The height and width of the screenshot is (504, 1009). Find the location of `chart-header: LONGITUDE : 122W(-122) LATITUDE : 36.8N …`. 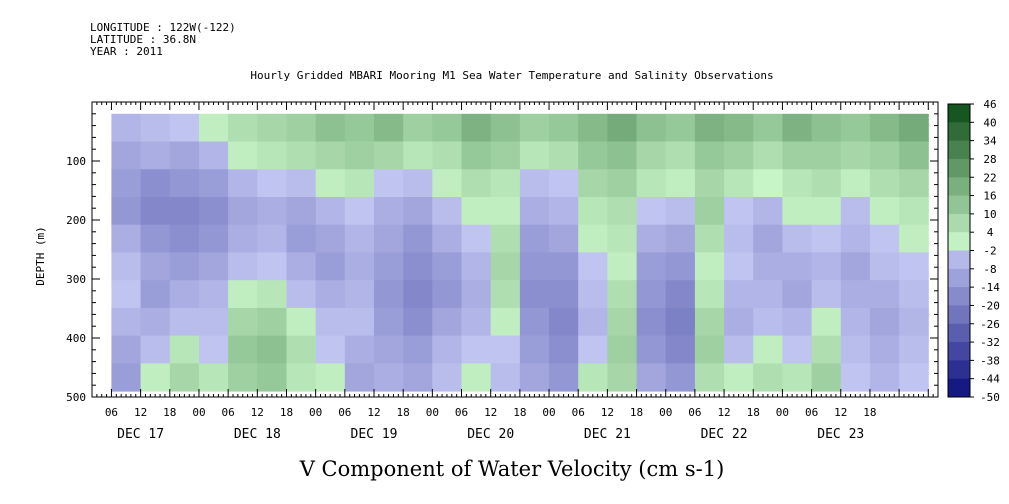

chart-header: LONGITUDE : 122W(-122) LATITUDE : 36.8N … is located at coordinates (163, 40).